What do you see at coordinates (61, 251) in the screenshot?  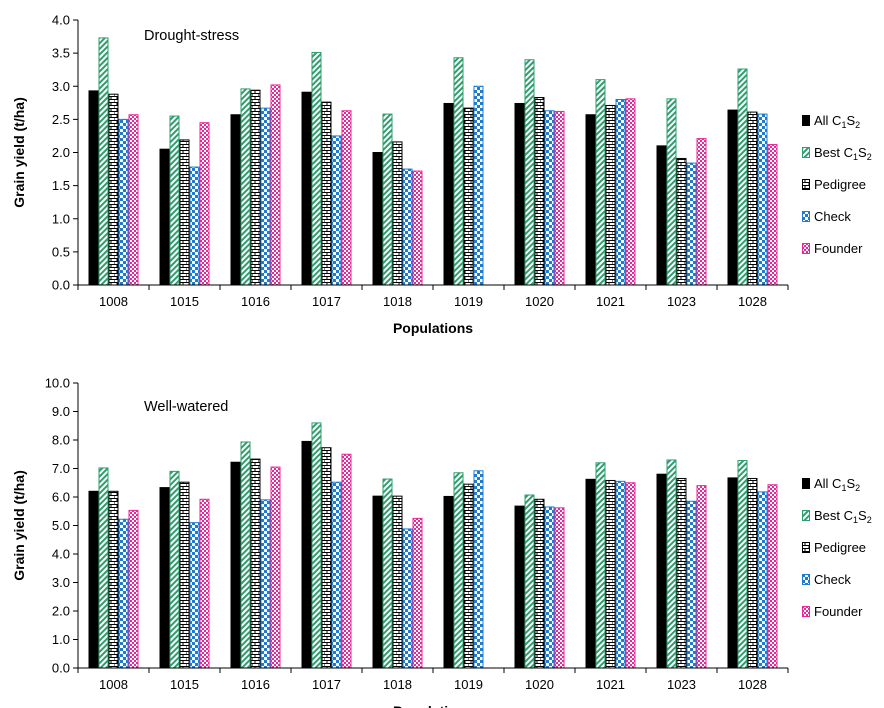 I see `y-tick-label: 0.5` at bounding box center [61, 251].